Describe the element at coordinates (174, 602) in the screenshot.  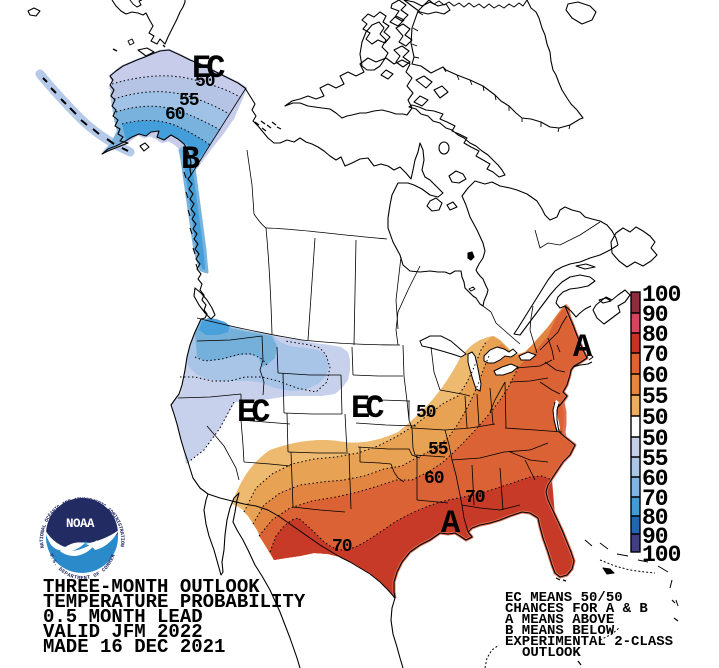
I see `svg-text: TEMPERATURE PROBABILITY` at that location.